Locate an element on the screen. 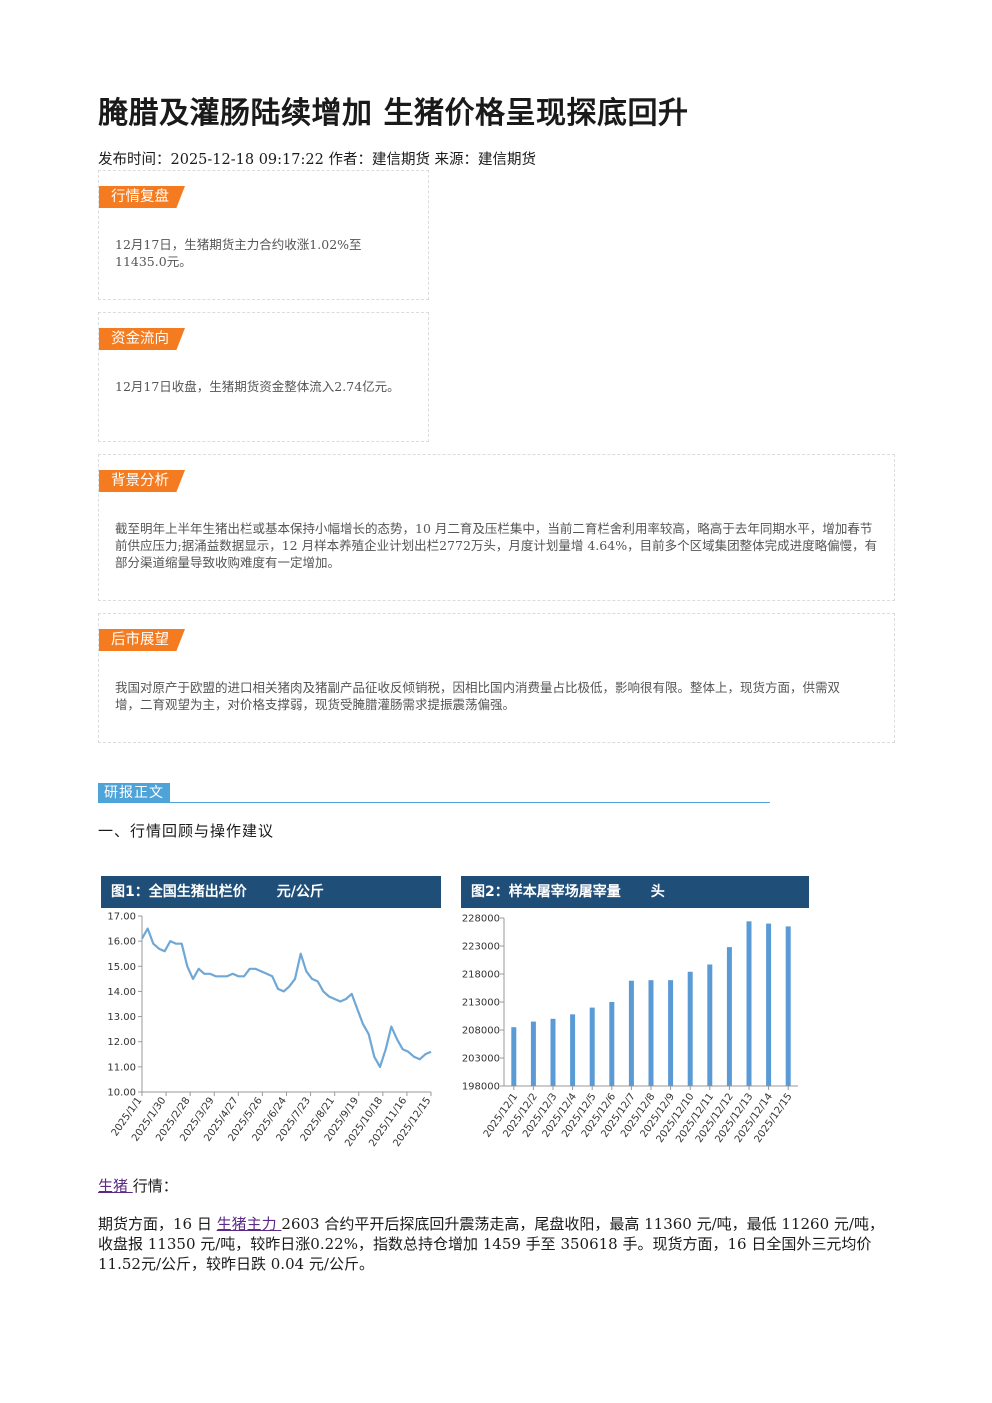 This screenshot has width=992, height=1403. chart1-y-tick-label: 11.00 is located at coordinates (121, 1067).